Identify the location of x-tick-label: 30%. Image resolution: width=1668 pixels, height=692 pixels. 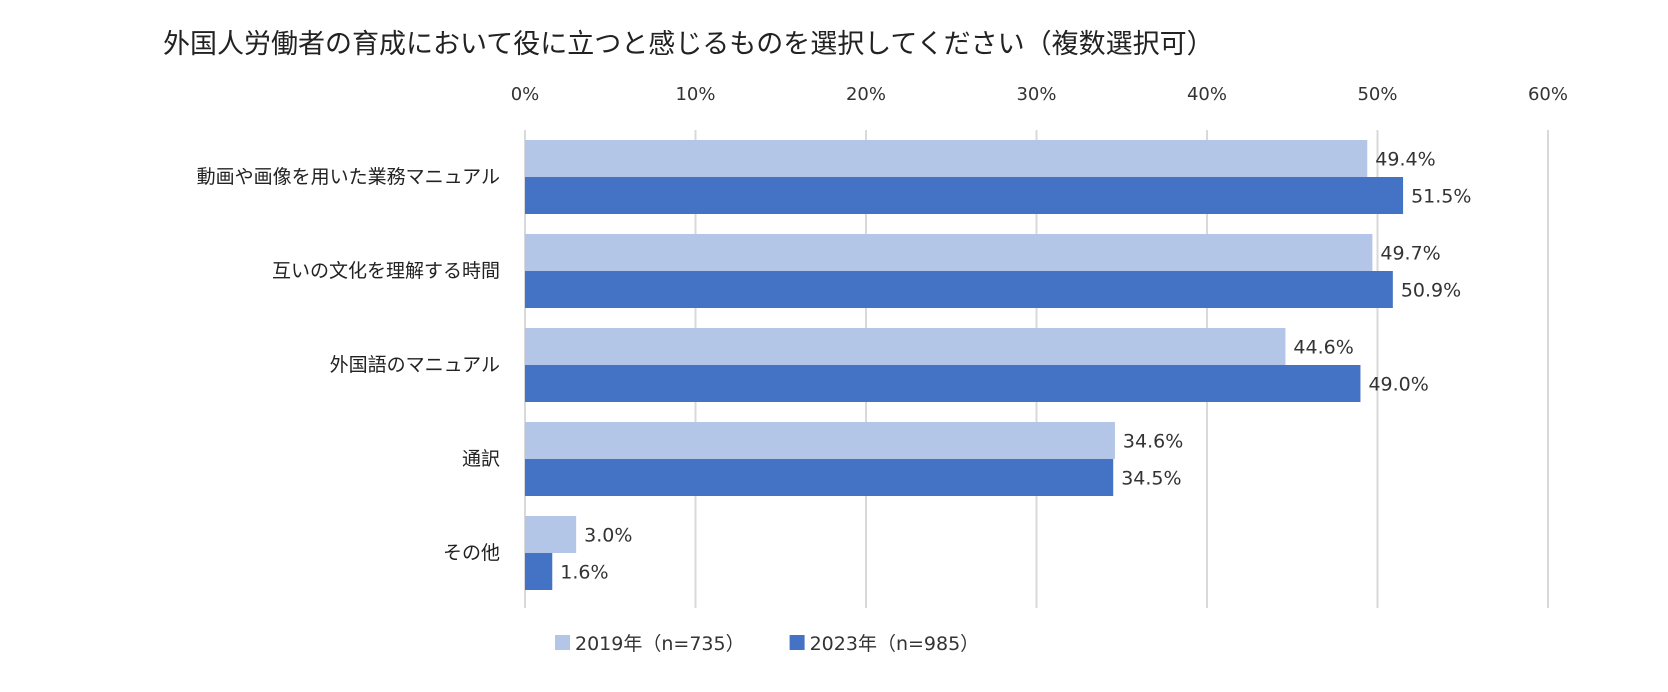
(1036, 94).